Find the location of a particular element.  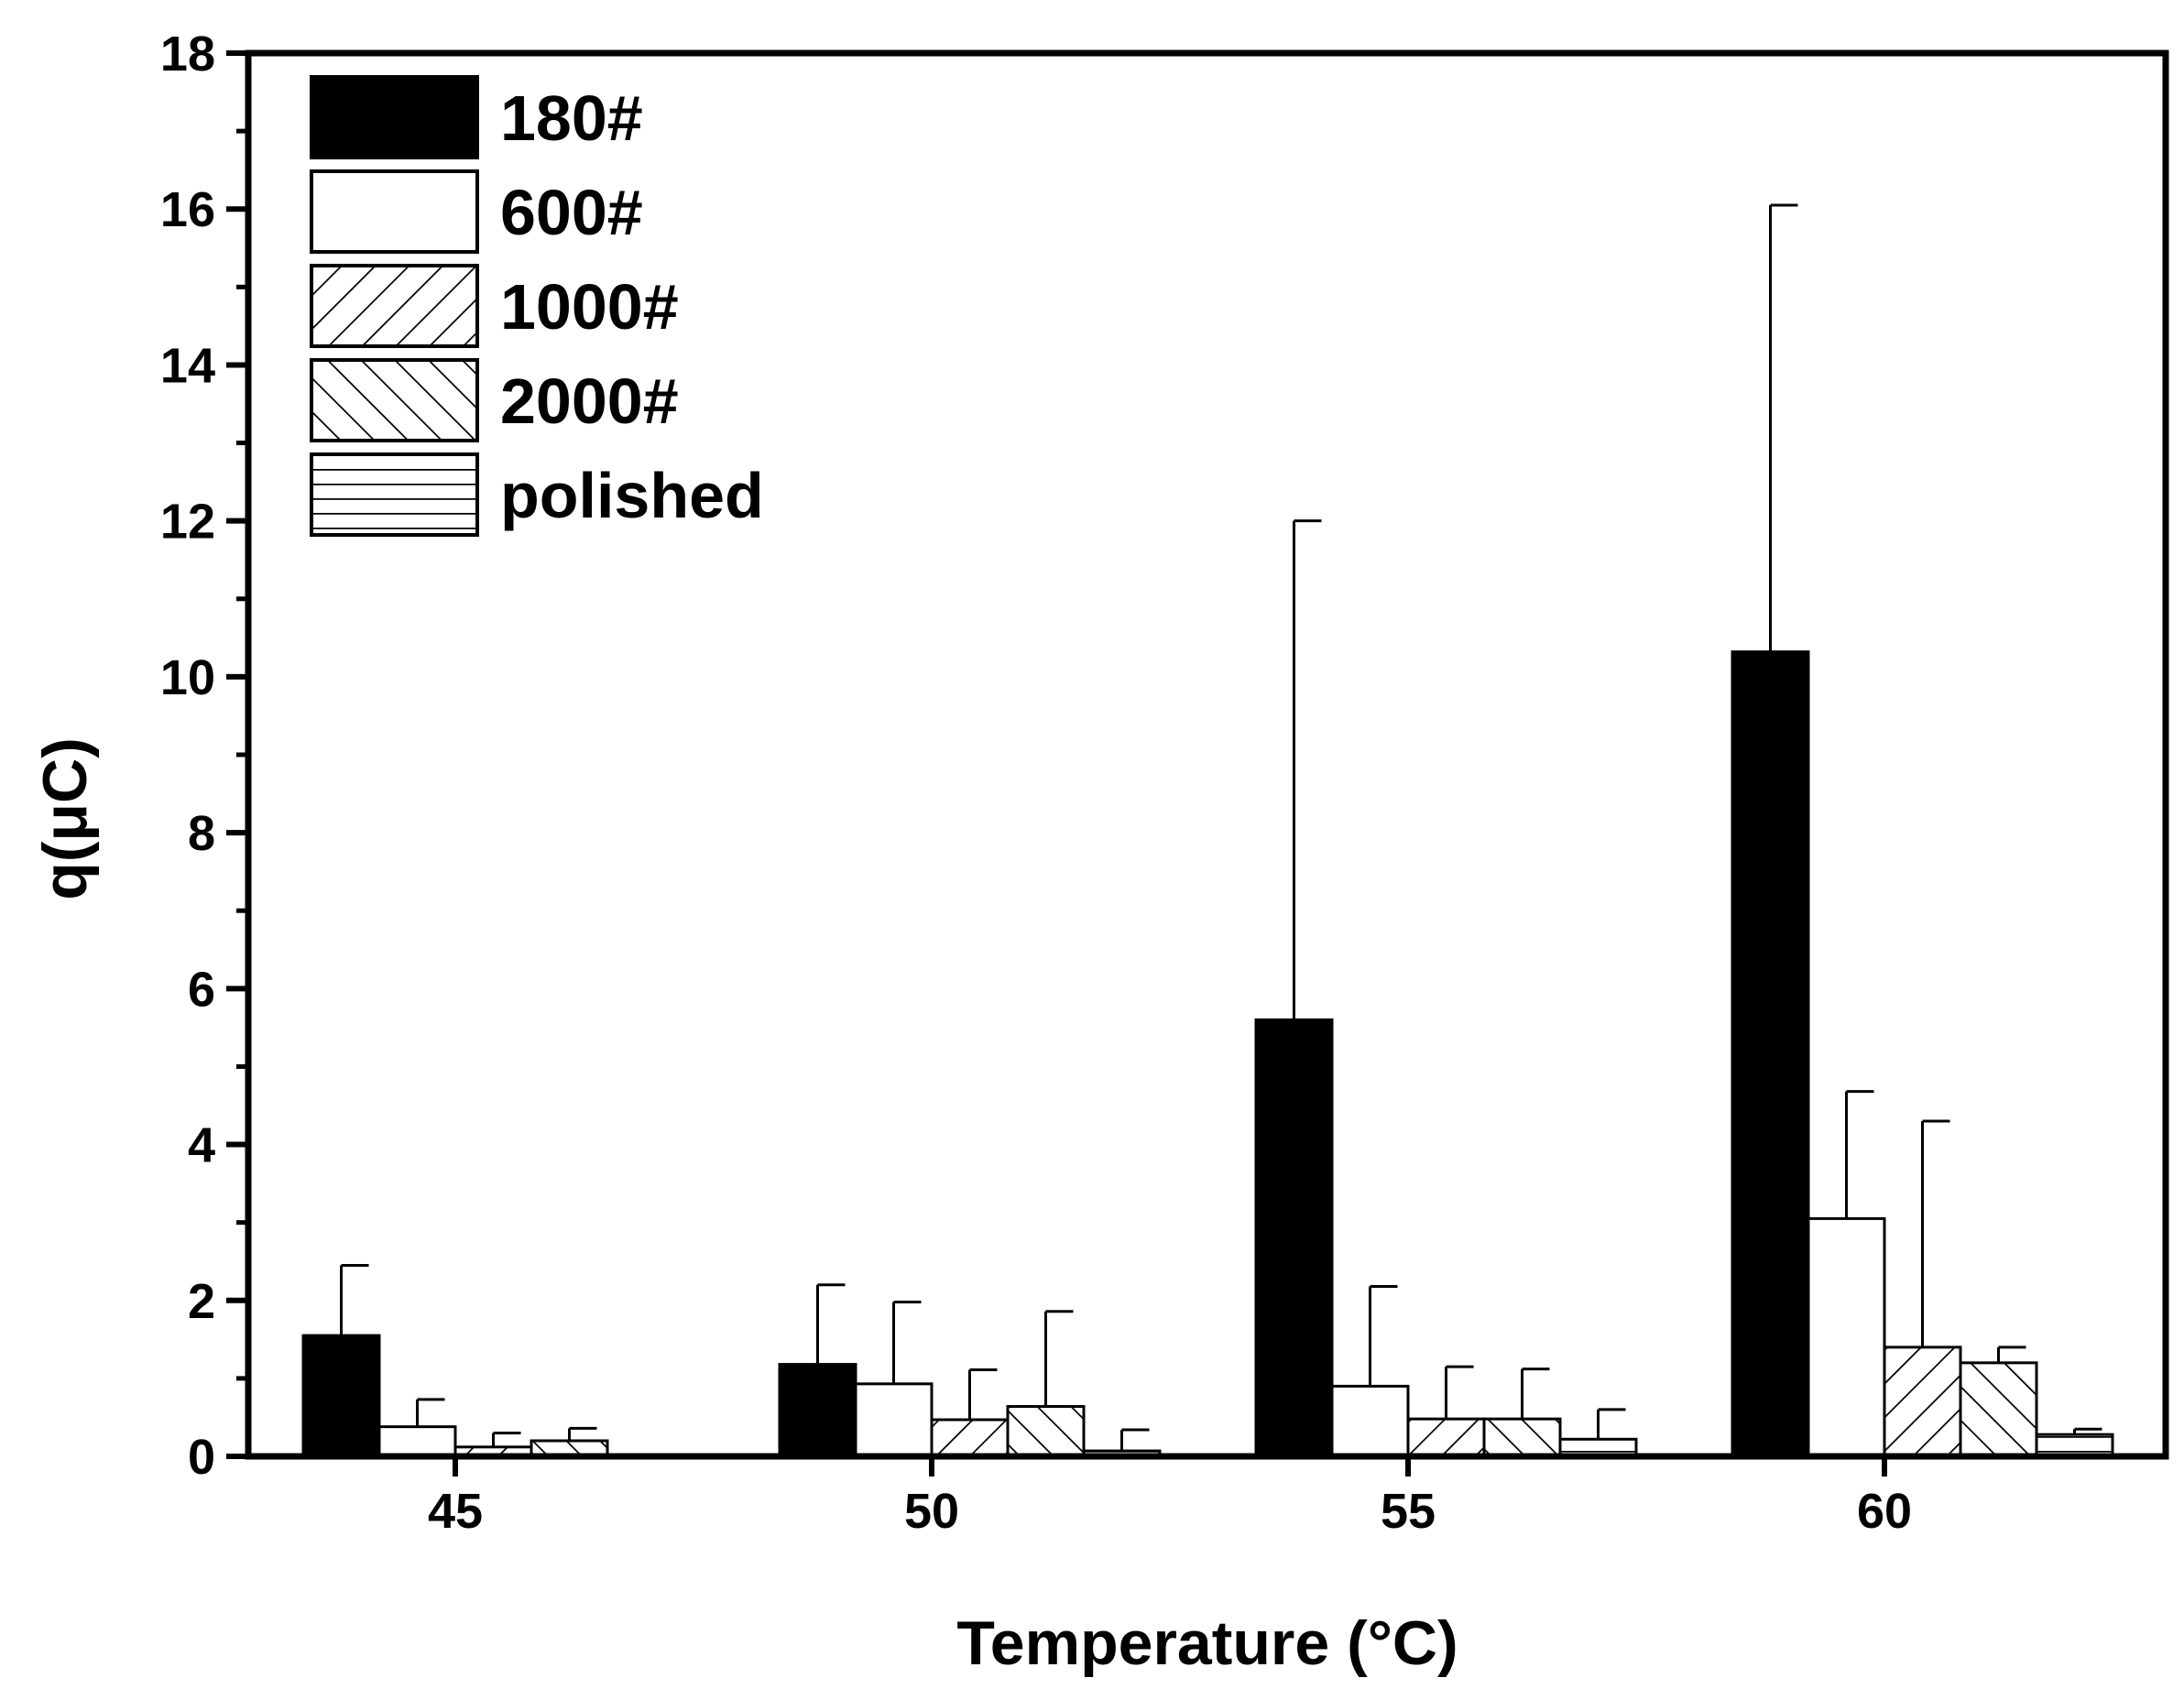

legend-label: 600# is located at coordinates (571, 212).